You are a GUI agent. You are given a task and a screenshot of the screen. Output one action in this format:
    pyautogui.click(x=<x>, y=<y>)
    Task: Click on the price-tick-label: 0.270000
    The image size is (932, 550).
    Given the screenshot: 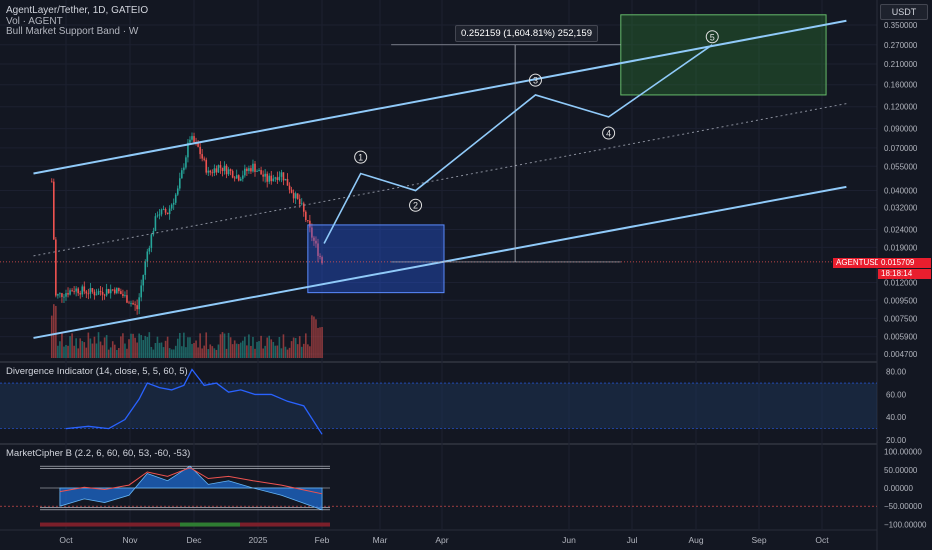 What is the action you would take?
    pyautogui.click(x=901, y=45)
    